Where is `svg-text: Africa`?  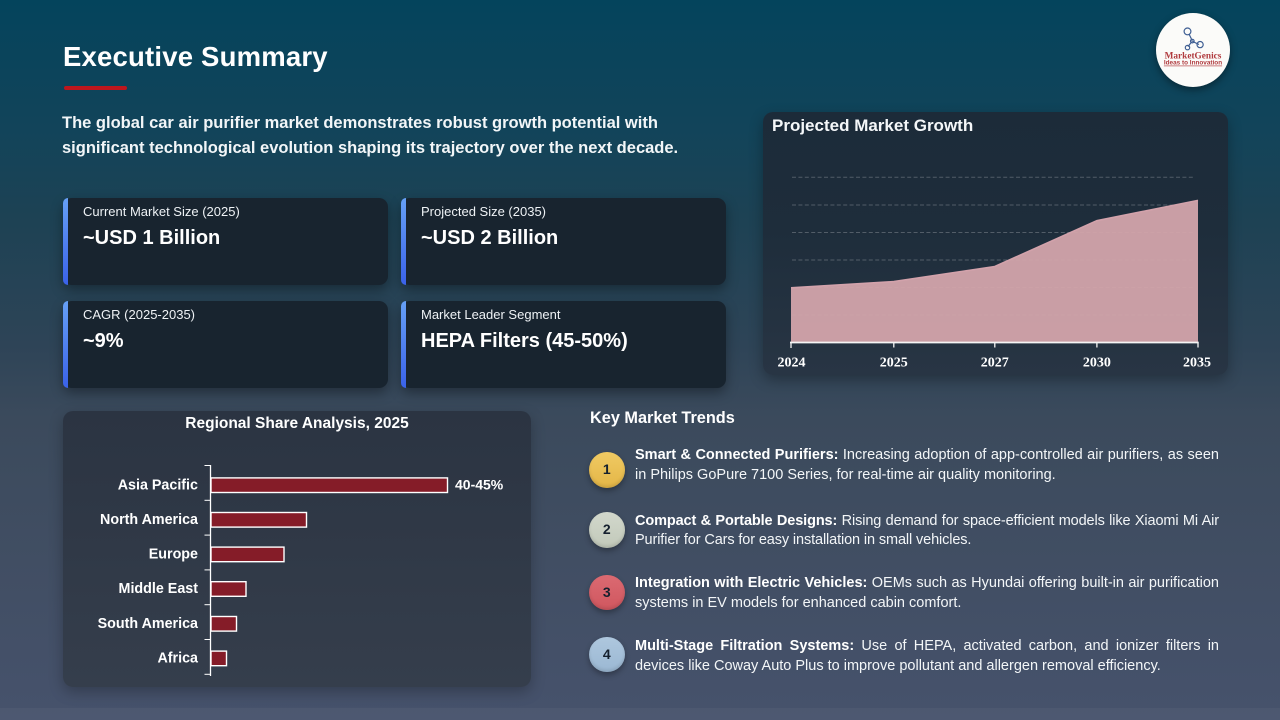
svg-text: Africa is located at coordinates (178, 659).